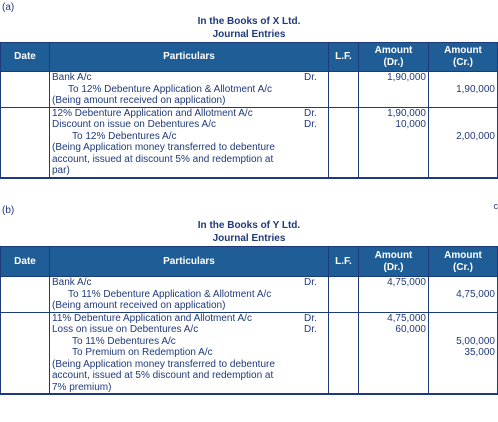  I want to click on amount-cr-value: 35,000, so click(479, 352).